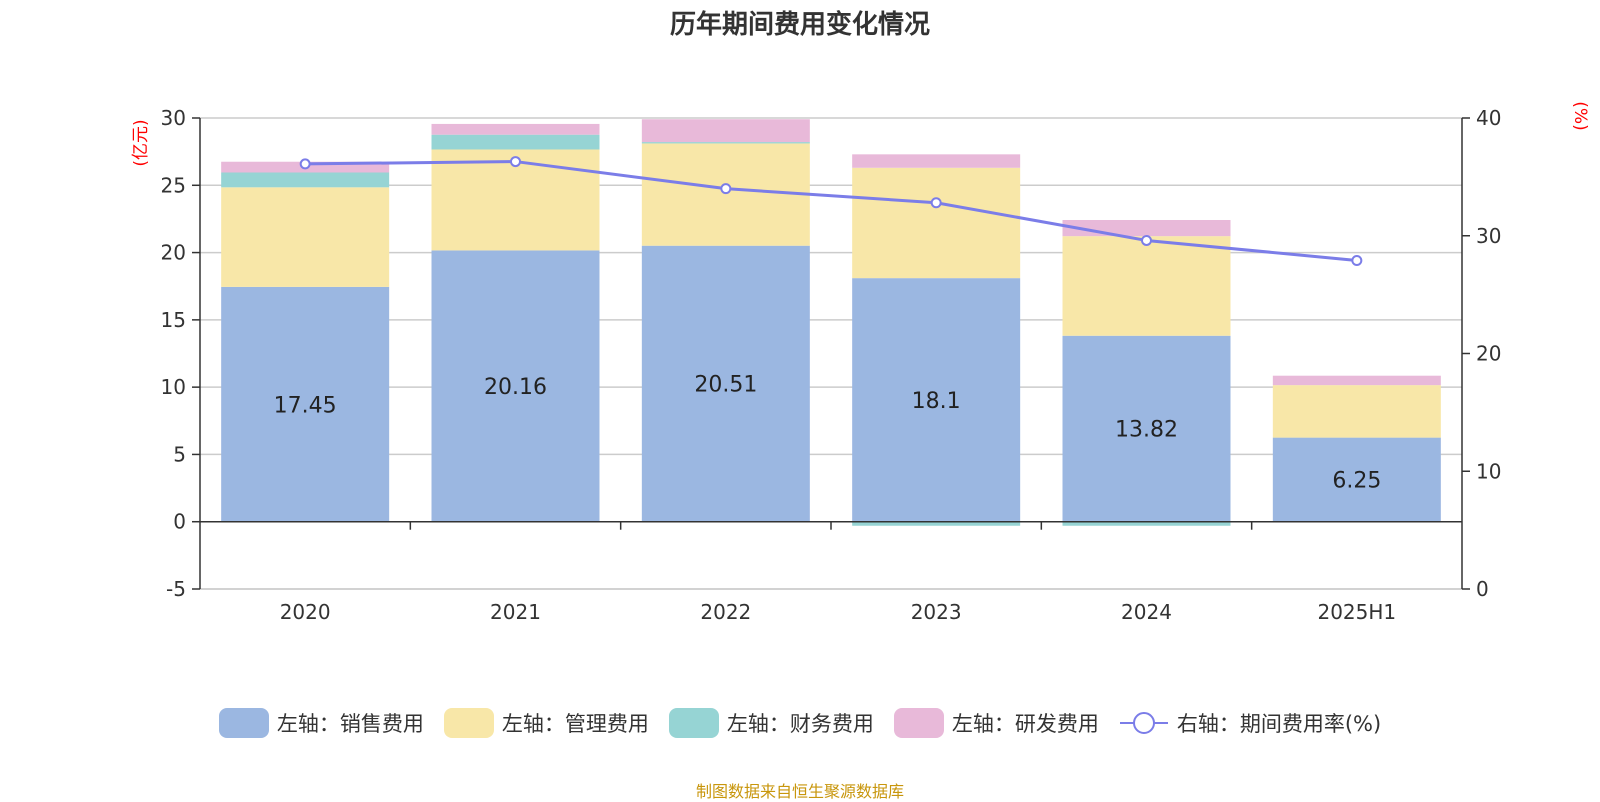 This screenshot has height=802, width=1600. I want to click on right-axis-unit: (%), so click(1580, 115).